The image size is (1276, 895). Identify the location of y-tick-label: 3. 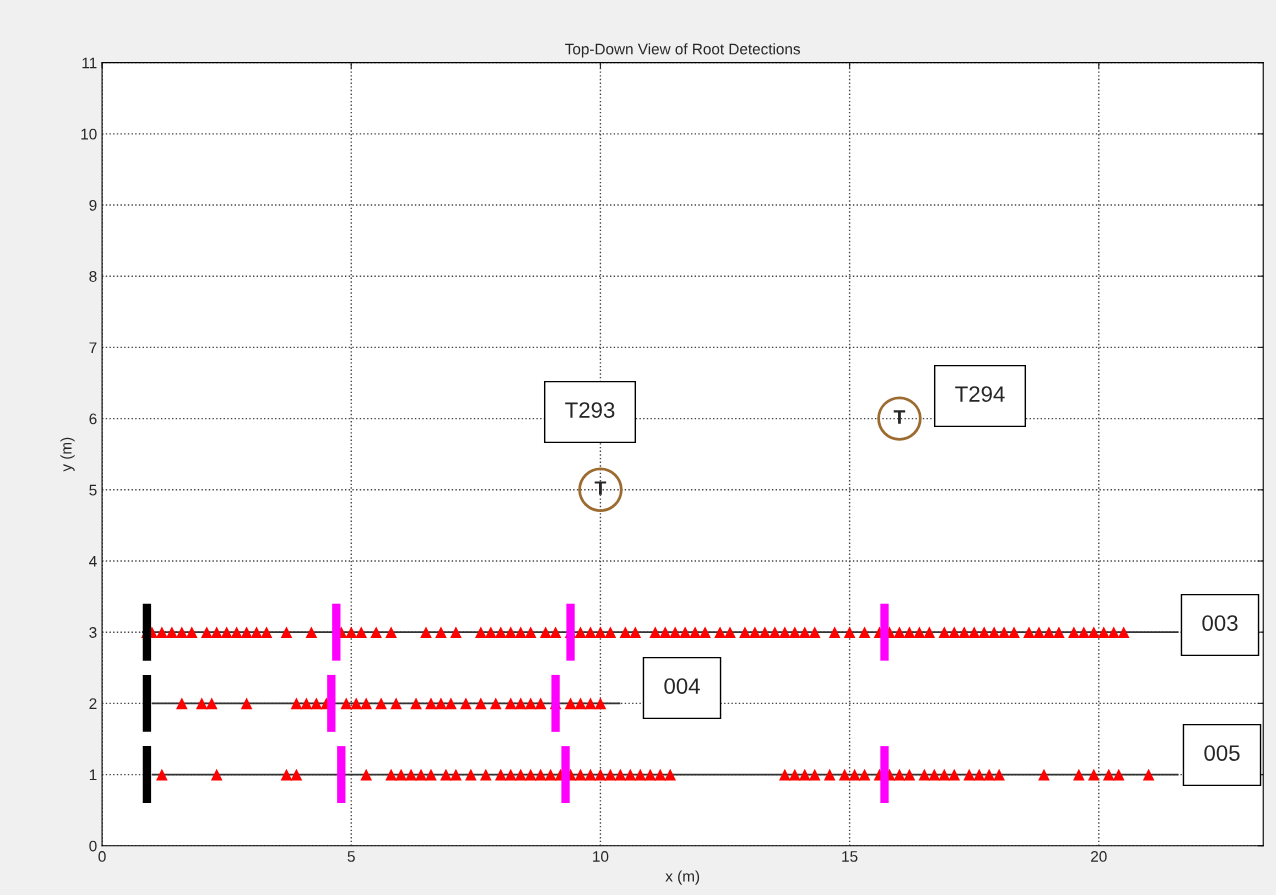
(93, 632).